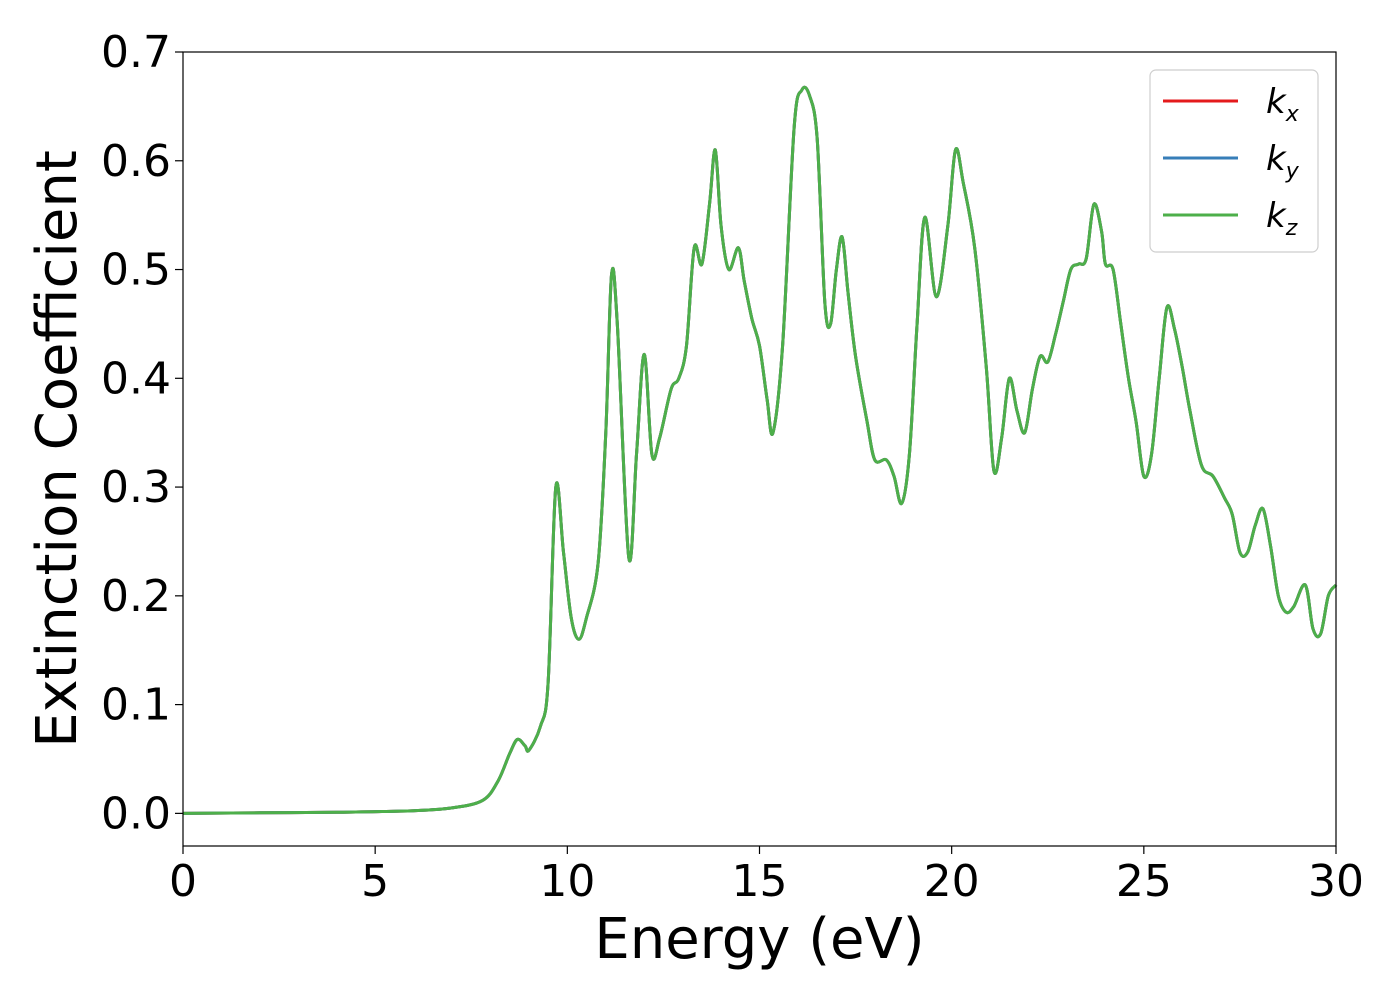  What do you see at coordinates (1336, 881) in the screenshot?
I see `x-tick-label: 30` at bounding box center [1336, 881].